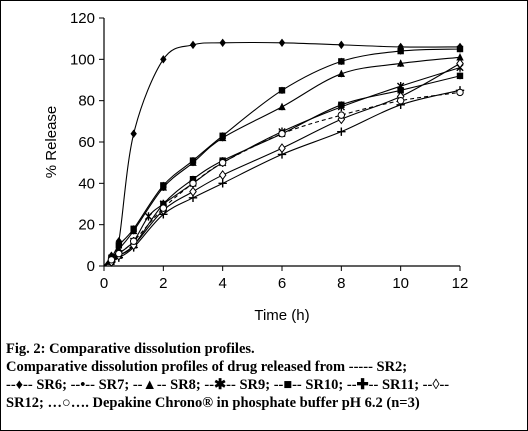  I want to click on y-tick-label: 60, so click(86, 142).